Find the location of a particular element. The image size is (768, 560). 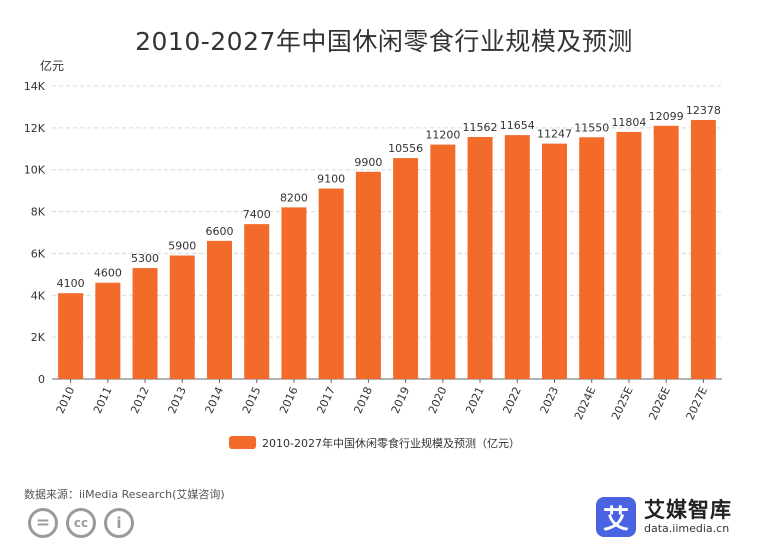

brand-name: 艾媒智库 is located at coordinates (688, 510).